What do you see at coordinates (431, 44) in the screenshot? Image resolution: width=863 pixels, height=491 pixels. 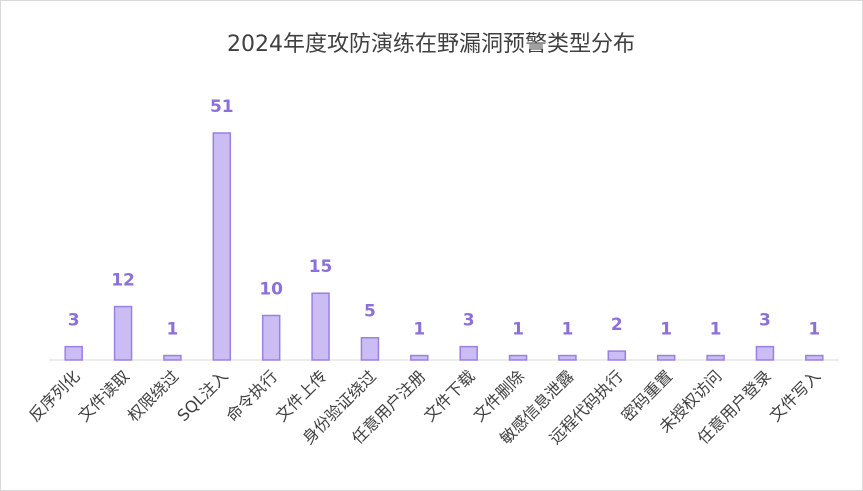 I see `chart-title: 2024年度攻防演练在野漏洞预警类型分布` at bounding box center [431, 44].